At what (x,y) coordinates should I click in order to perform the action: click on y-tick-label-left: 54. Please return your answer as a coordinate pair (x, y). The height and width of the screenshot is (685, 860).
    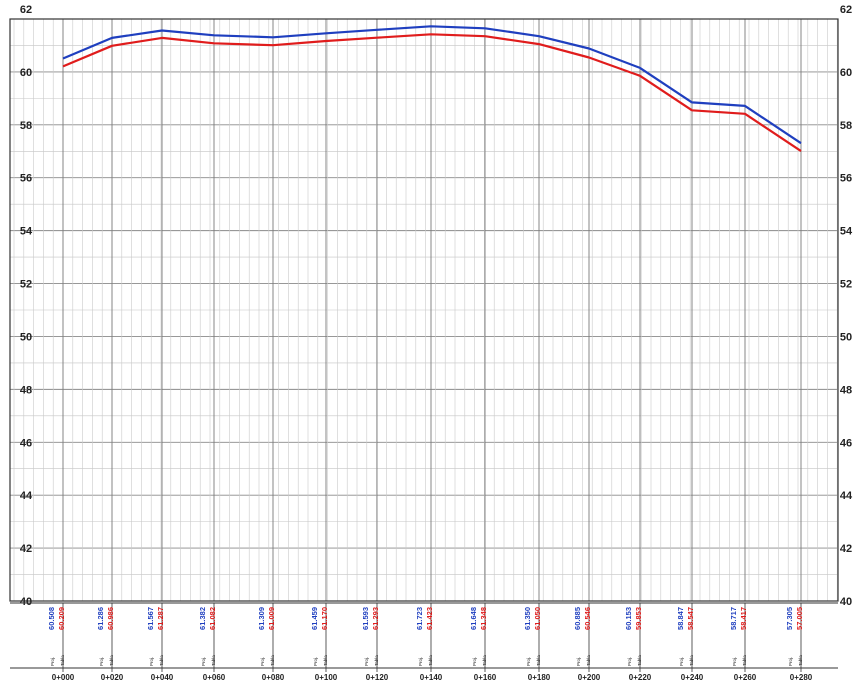
    Looking at the image, I should click on (26, 232).